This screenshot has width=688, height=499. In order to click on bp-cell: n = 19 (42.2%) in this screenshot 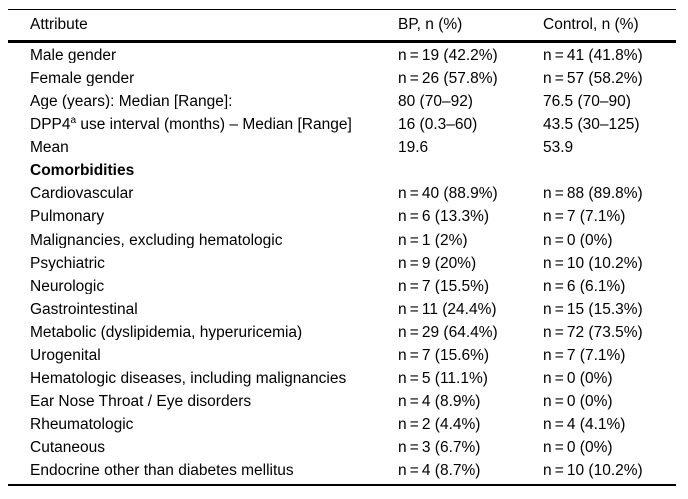, I will do `click(448, 55)`.